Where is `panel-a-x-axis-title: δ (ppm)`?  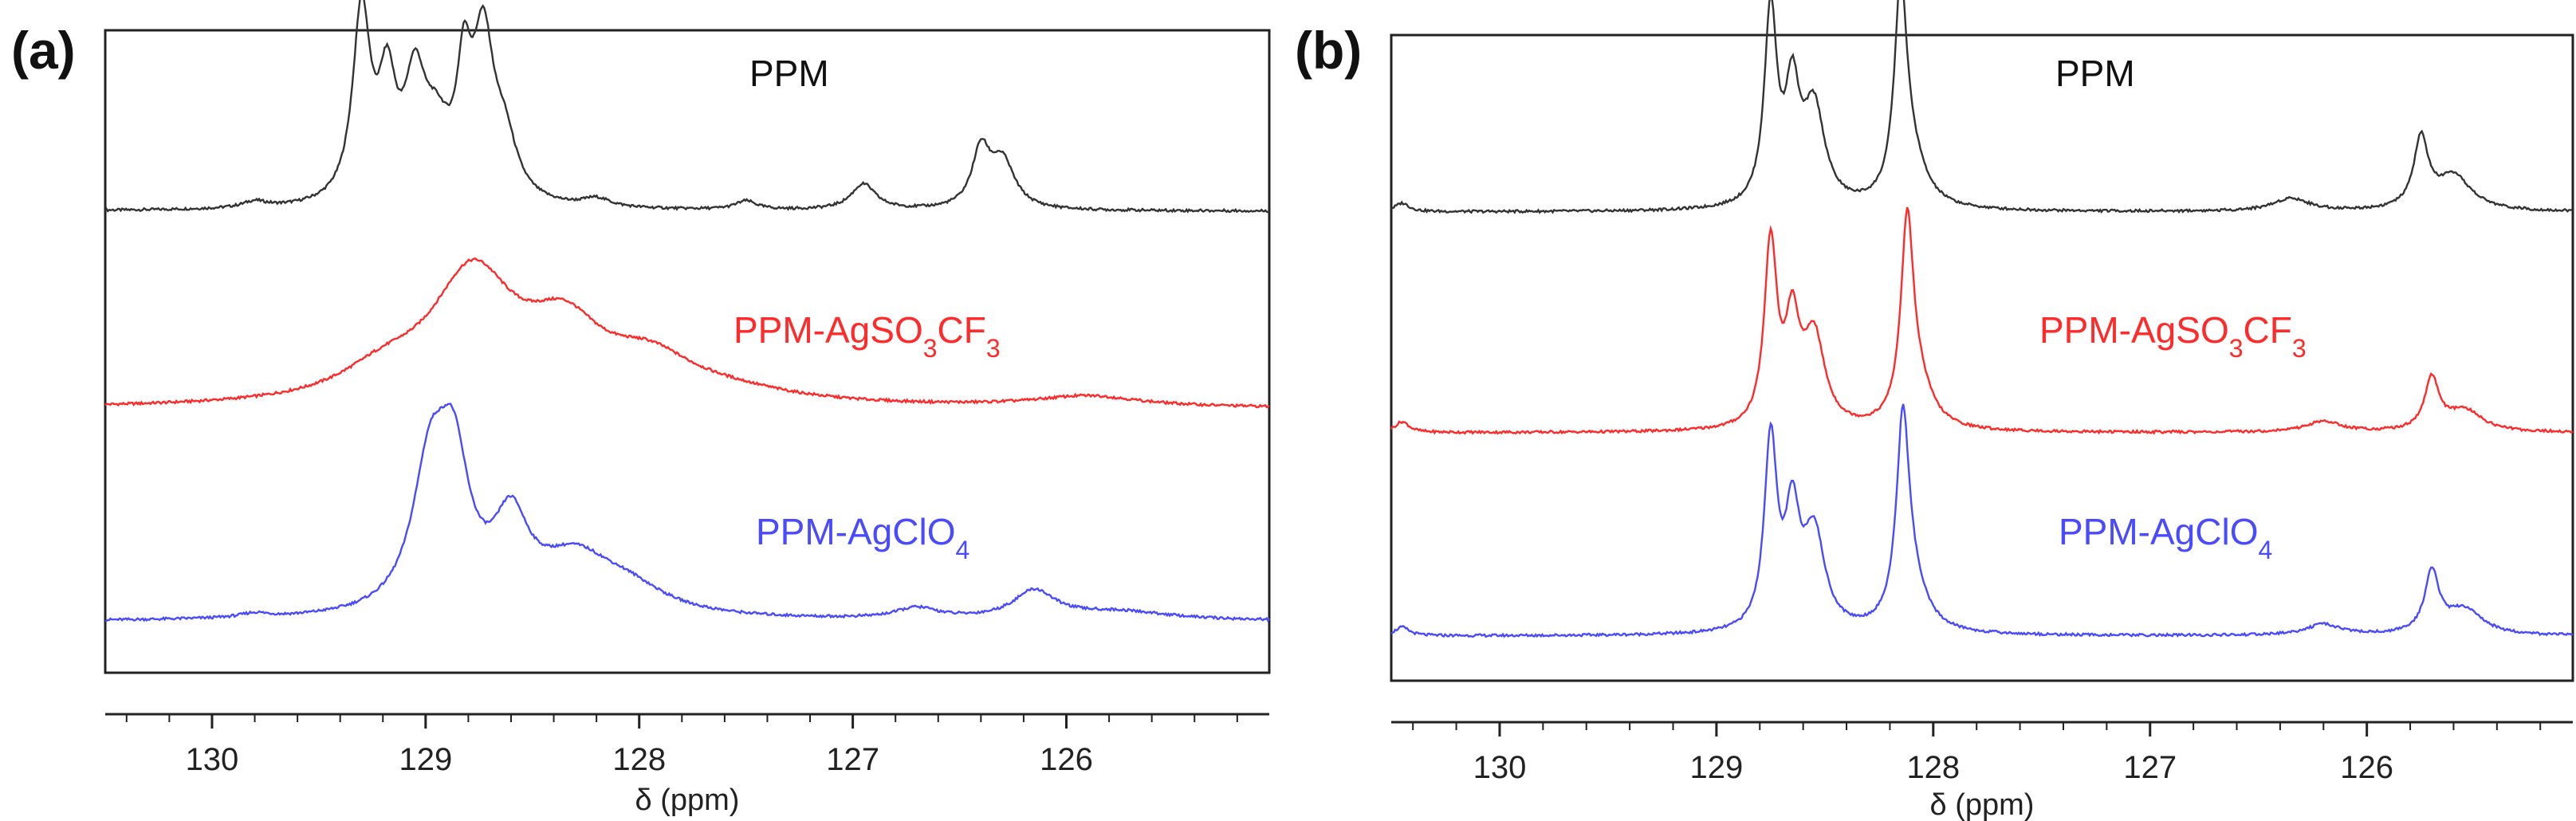
panel-a-x-axis-title: δ (ppm) is located at coordinates (687, 800).